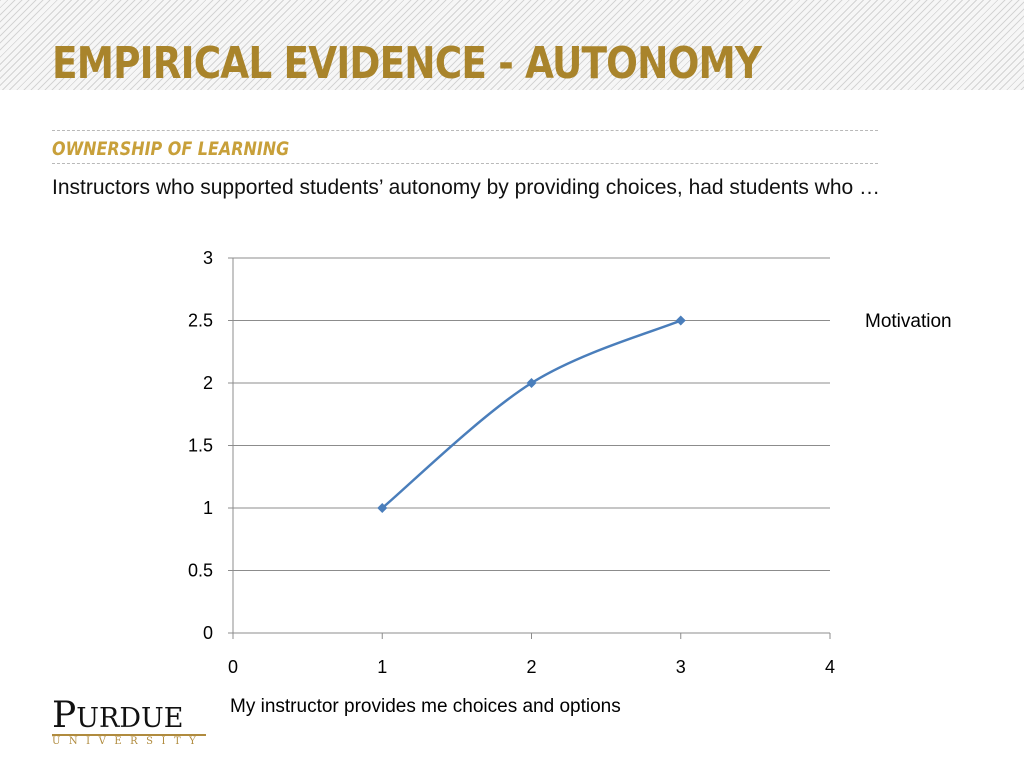 This screenshot has height=768, width=1024. I want to click on slide-title: EMPIRICAL EVIDENCE - AUTONOMY, so click(407, 63).